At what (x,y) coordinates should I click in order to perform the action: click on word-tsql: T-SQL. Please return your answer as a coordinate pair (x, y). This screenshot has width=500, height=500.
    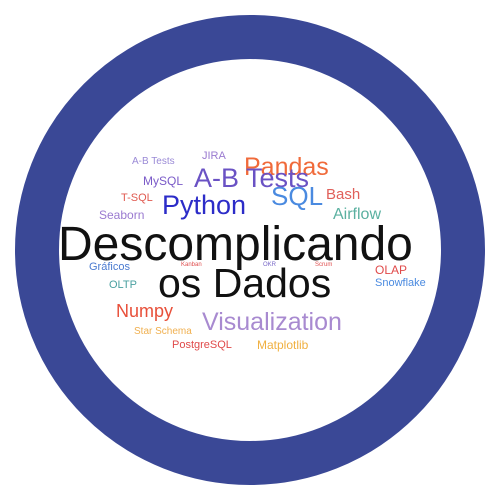
    Looking at the image, I should click on (137, 198).